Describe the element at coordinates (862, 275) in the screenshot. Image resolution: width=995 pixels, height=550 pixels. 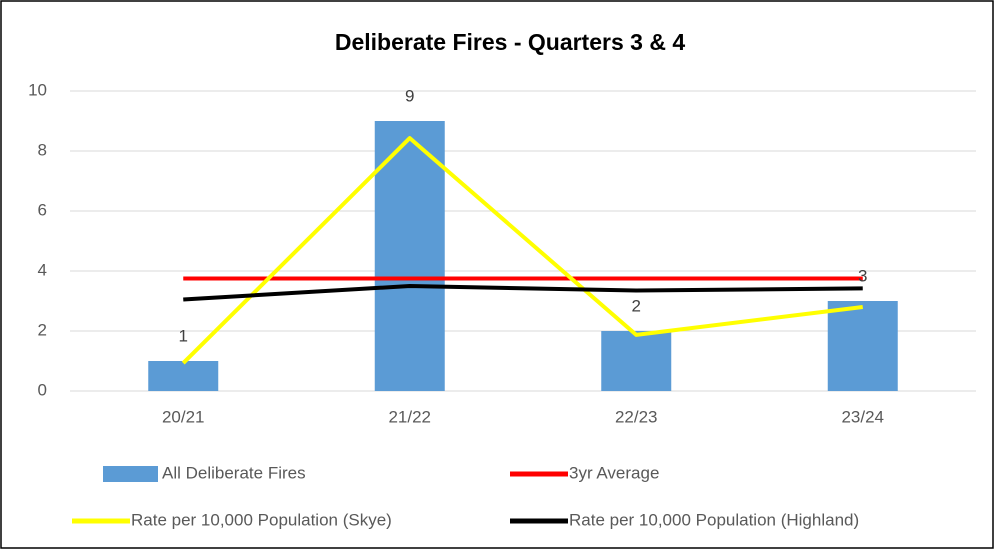
I see `data-label: 3` at that location.